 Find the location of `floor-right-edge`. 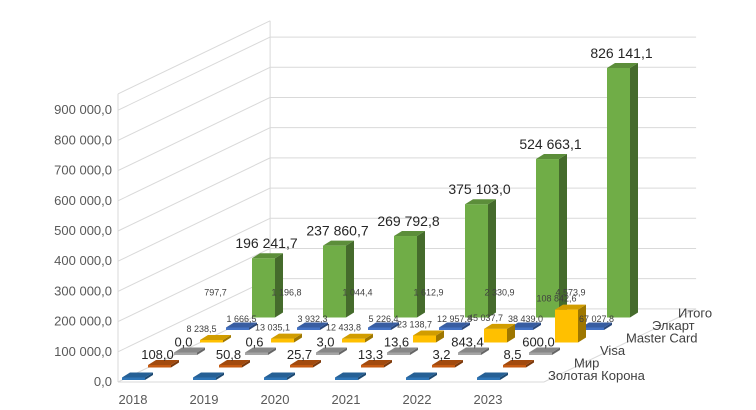

floor-right-edge is located at coordinates (620, 345).